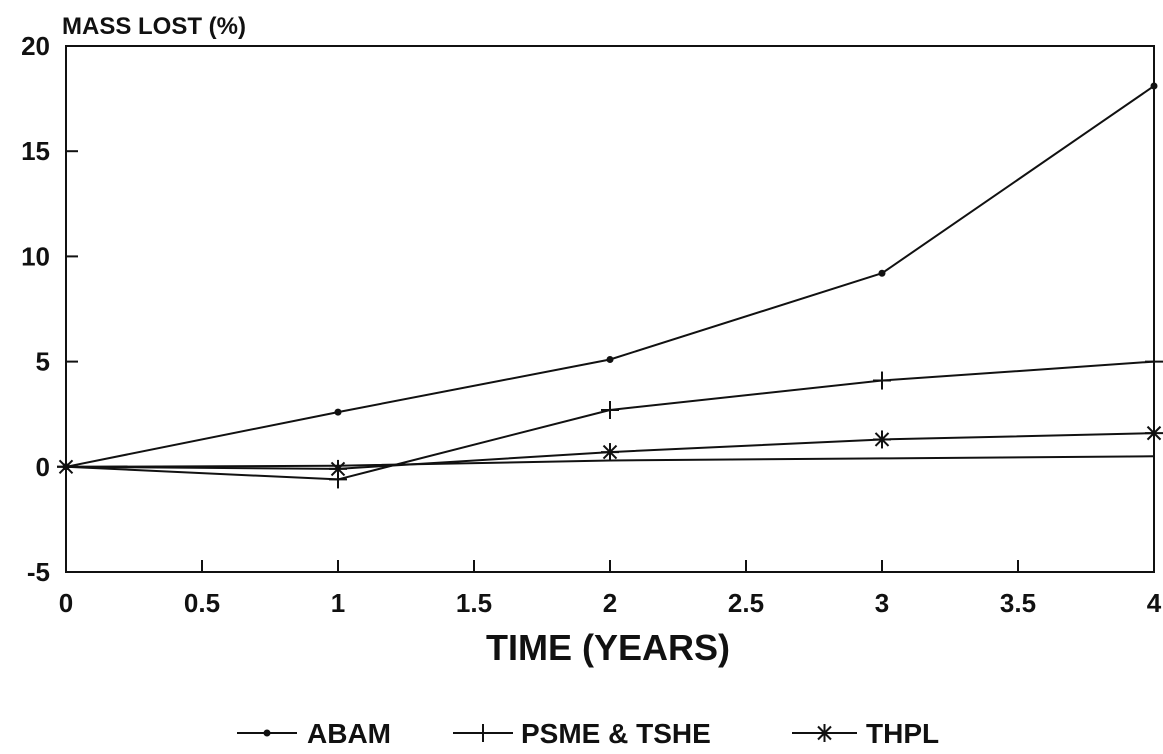 Image resolution: width=1163 pixels, height=754 pixels. Describe the element at coordinates (616, 733) in the screenshot. I see `legend-label: PSME & TSHE` at that location.